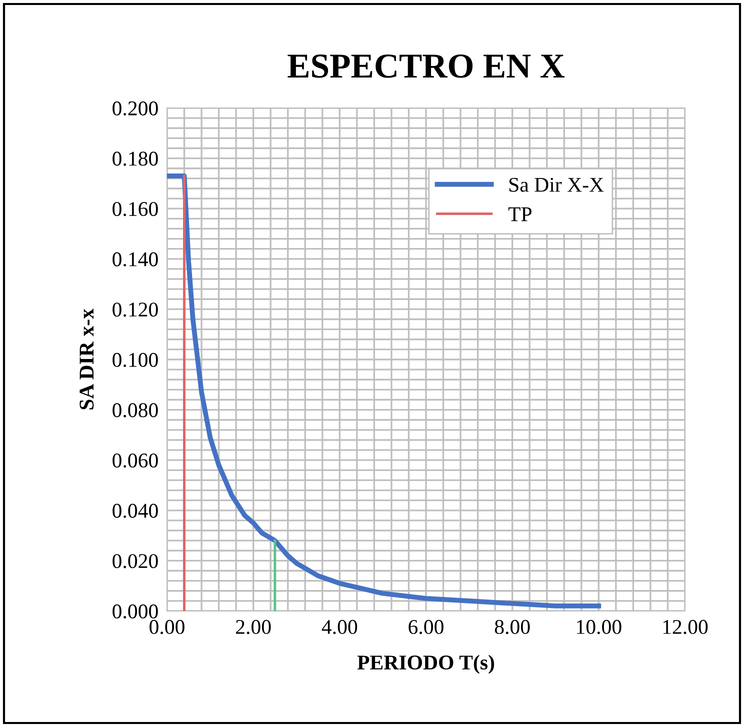 This screenshot has height=727, width=744. I want to click on legend-label: TP, so click(520, 214).